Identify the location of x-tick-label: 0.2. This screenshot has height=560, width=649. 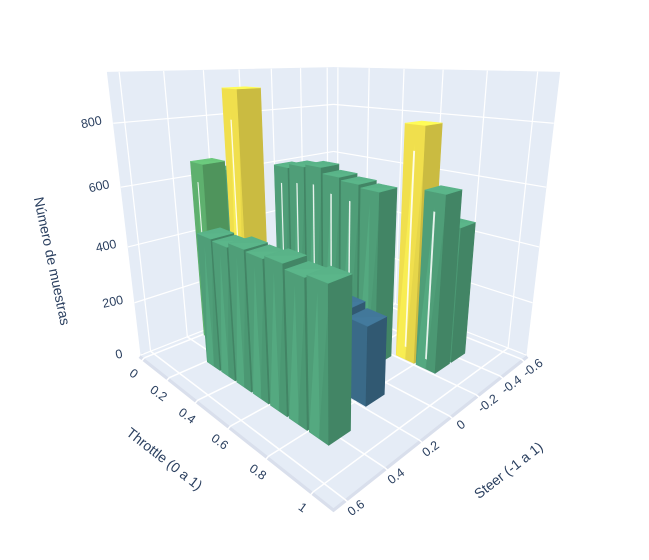
(158, 394).